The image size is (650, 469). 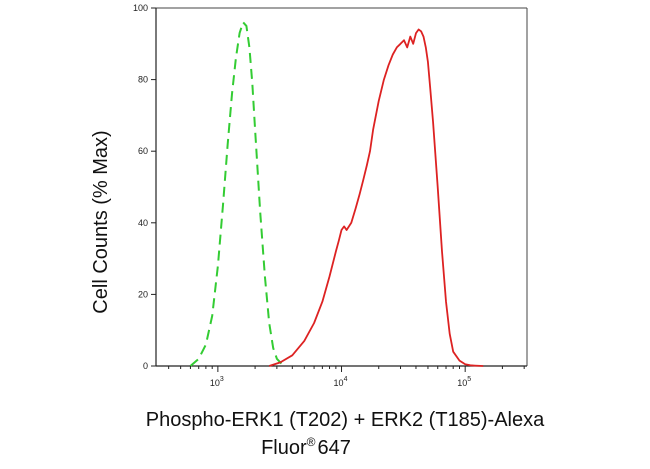 What do you see at coordinates (469, 379) in the screenshot?
I see `x-tick-label-exponent: 5` at bounding box center [469, 379].